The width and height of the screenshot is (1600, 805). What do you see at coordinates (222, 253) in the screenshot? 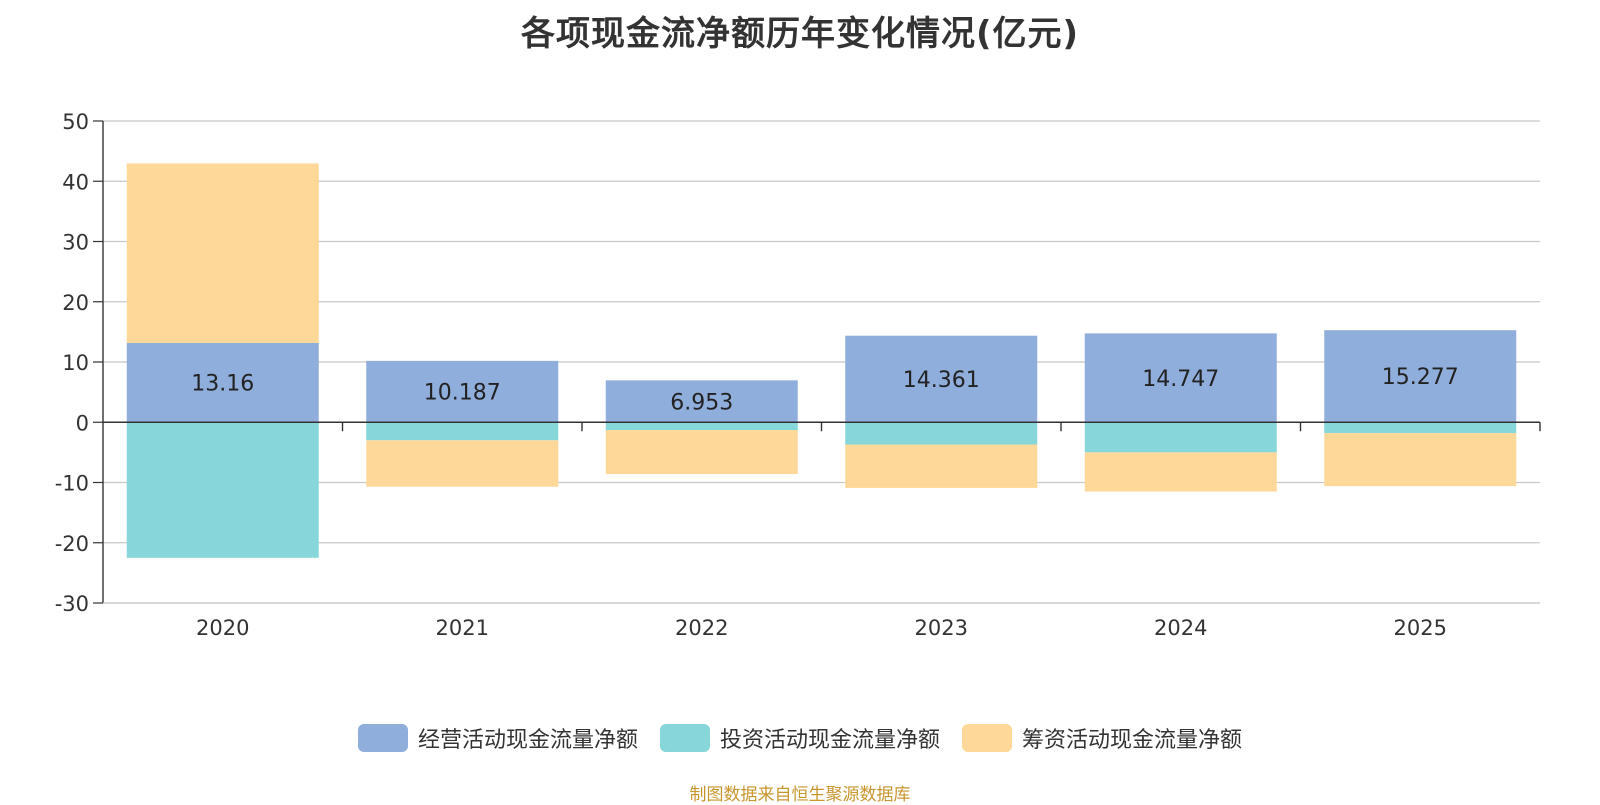
I see `bar-financing-2020` at bounding box center [222, 253].